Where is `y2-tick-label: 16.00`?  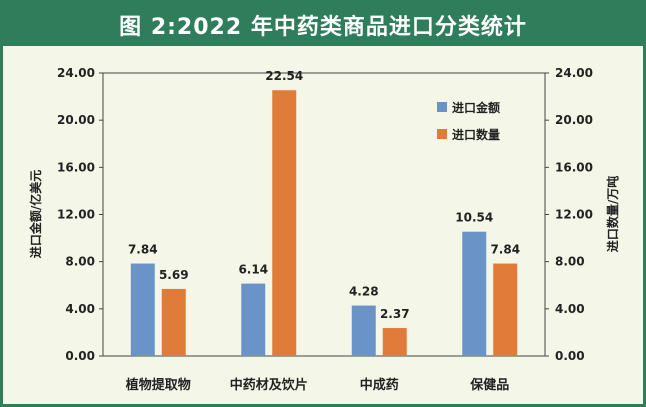
y2-tick-label: 16.00 is located at coordinates (574, 167).